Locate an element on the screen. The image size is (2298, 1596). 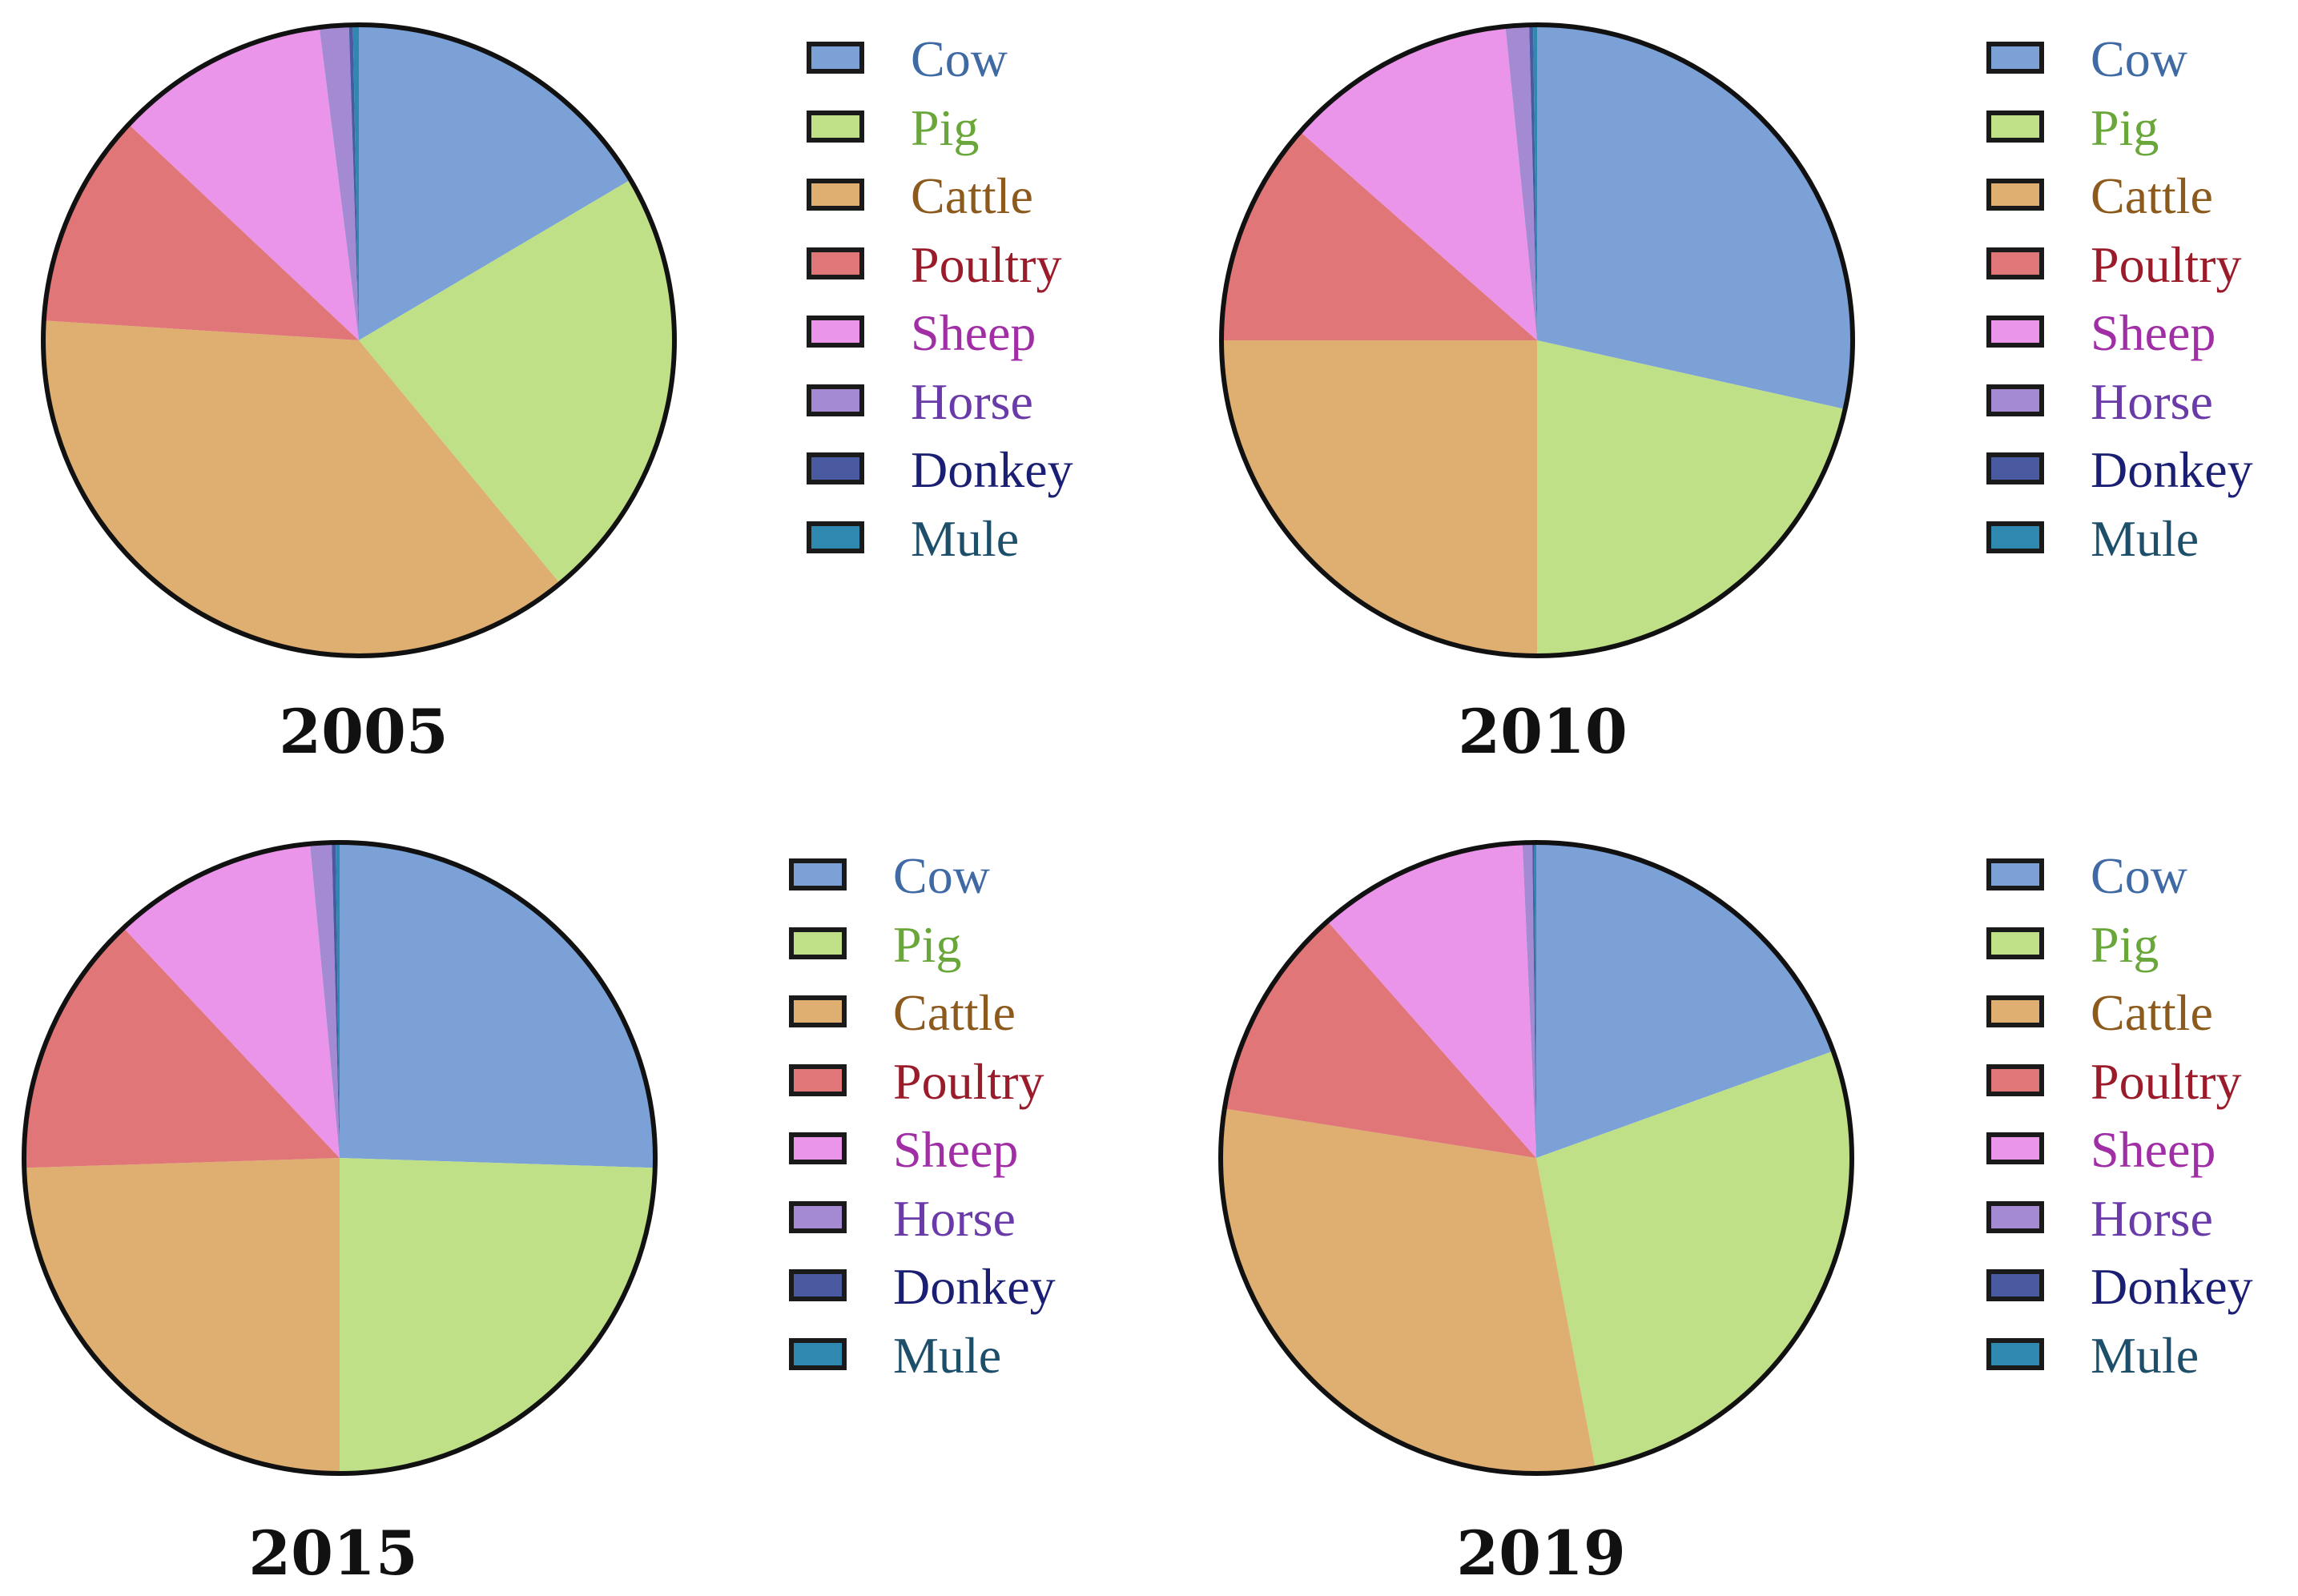
pie-slice-poultry is located at coordinates (181, 1047).